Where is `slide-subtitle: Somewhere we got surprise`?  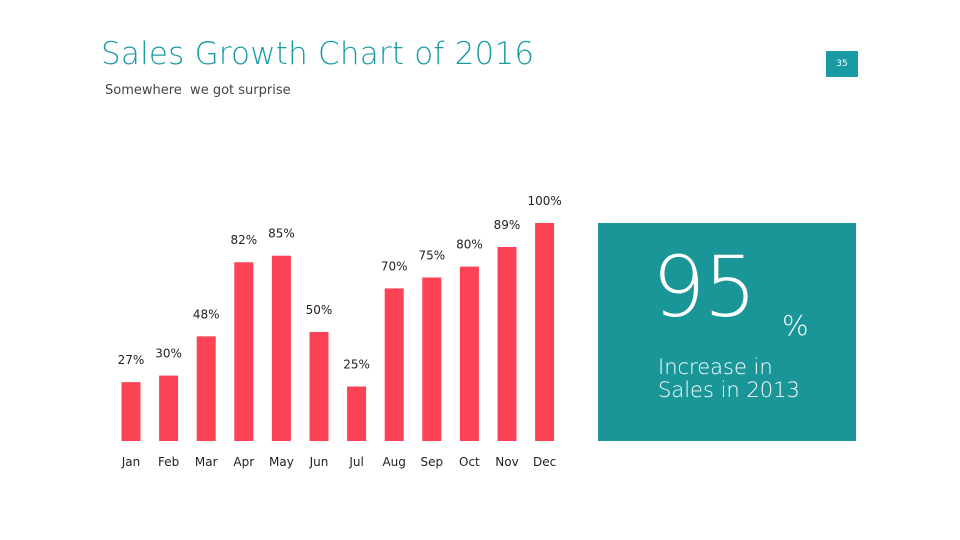 slide-subtitle: Somewhere we got surprise is located at coordinates (198, 90).